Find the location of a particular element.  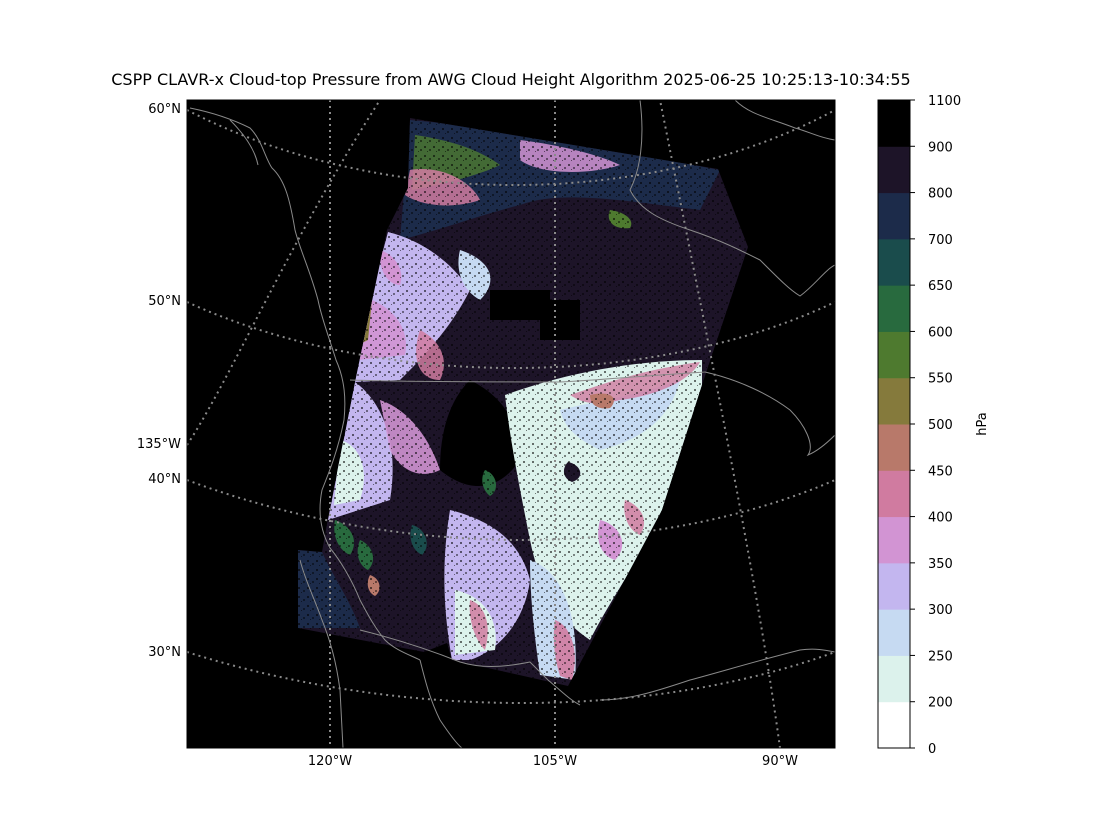

colorbar-tick-label: 400 is located at coordinates (940, 518).